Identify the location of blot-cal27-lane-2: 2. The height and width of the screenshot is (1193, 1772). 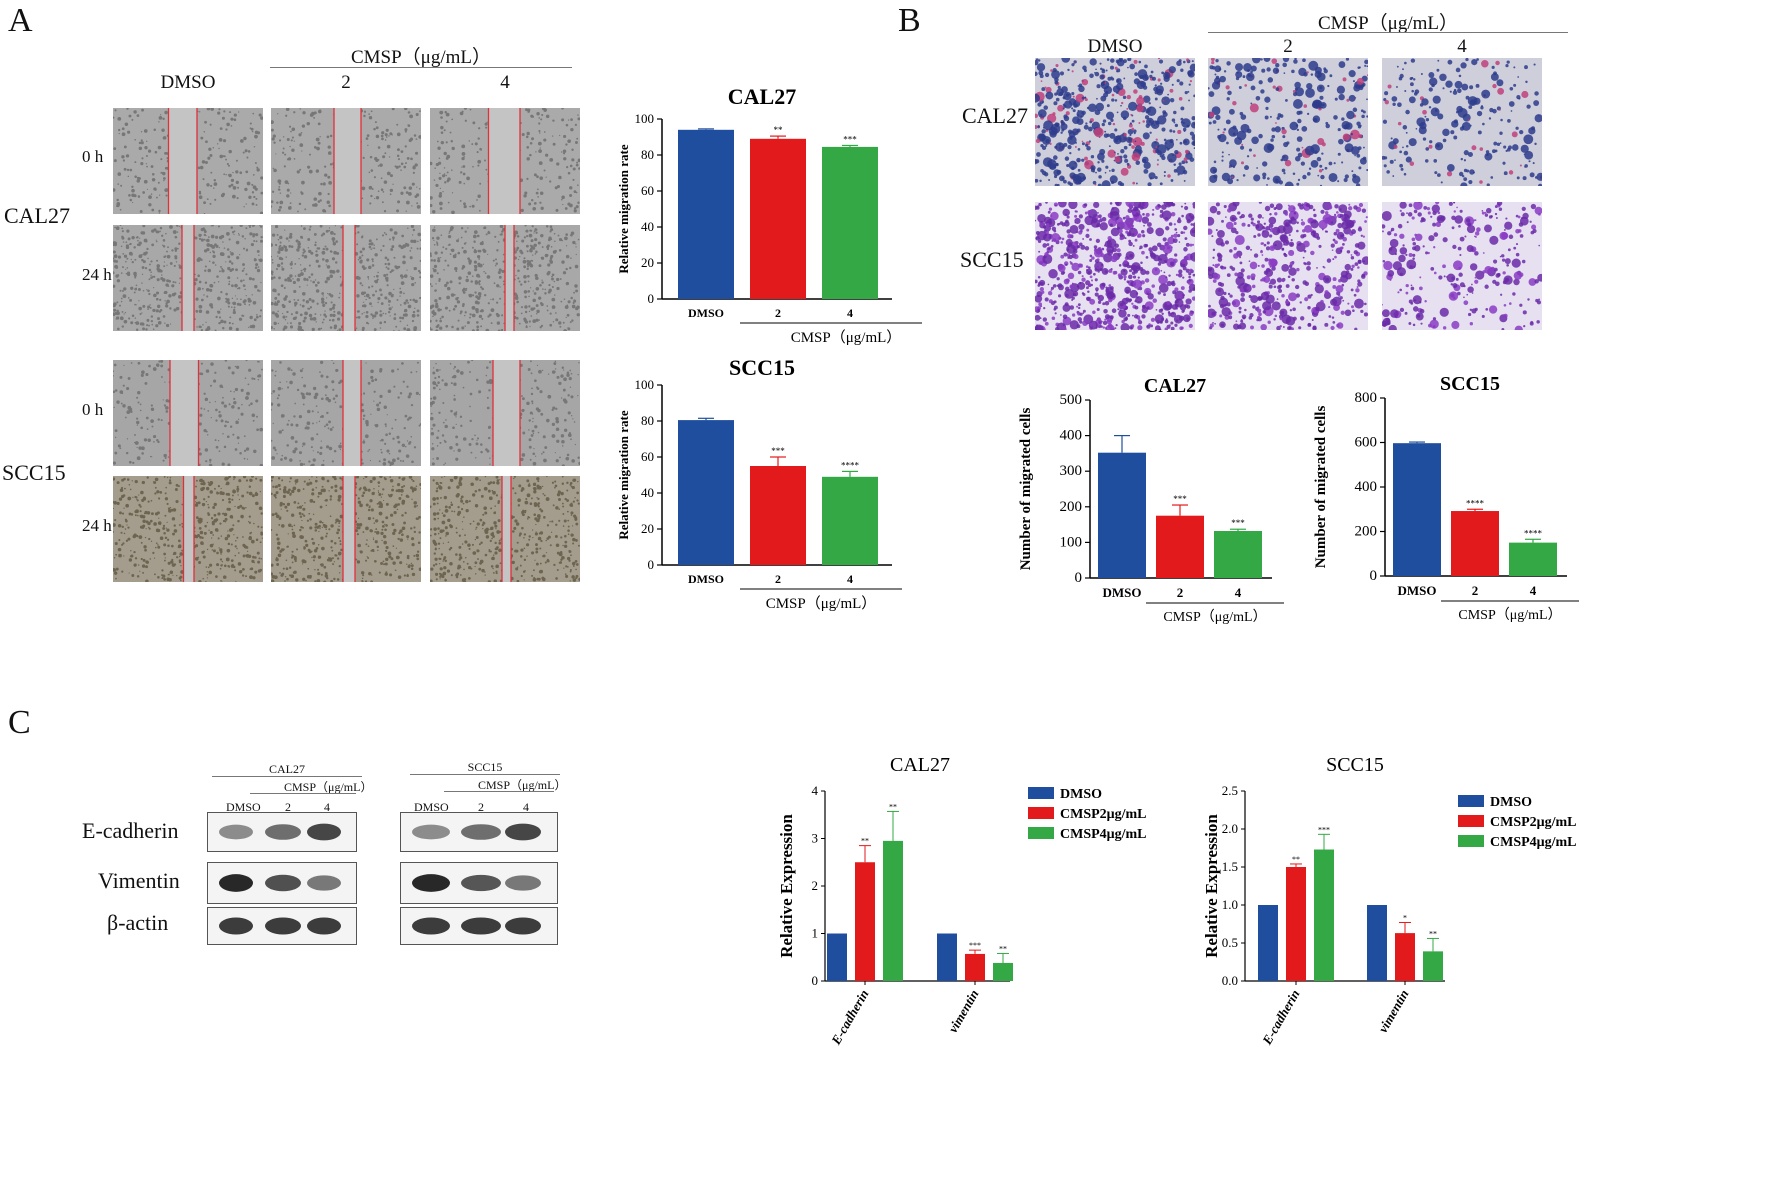
(288, 807).